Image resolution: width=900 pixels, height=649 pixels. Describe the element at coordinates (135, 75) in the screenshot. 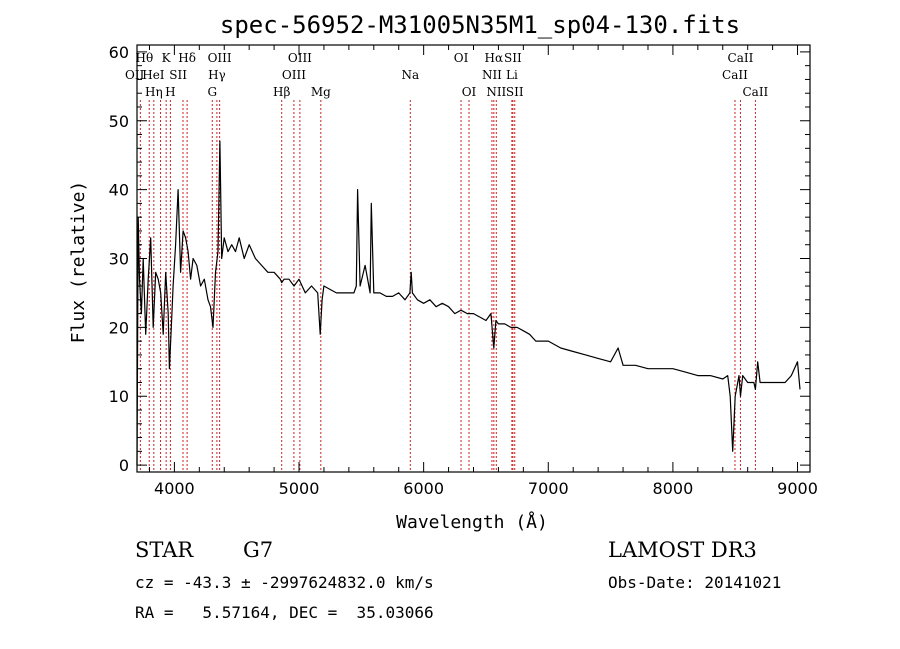

I see `spectral-line-label: OII` at that location.